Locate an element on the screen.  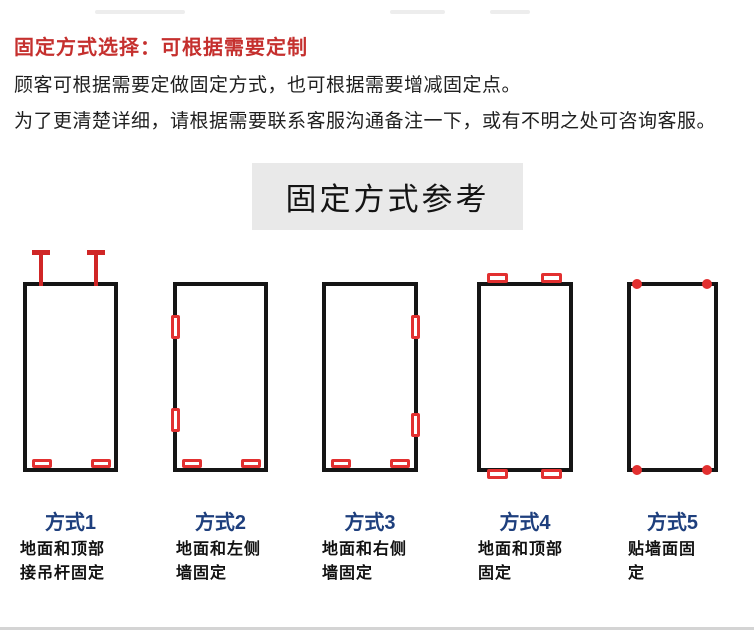
desc-line: 贴墙面固 is located at coordinates (662, 549).